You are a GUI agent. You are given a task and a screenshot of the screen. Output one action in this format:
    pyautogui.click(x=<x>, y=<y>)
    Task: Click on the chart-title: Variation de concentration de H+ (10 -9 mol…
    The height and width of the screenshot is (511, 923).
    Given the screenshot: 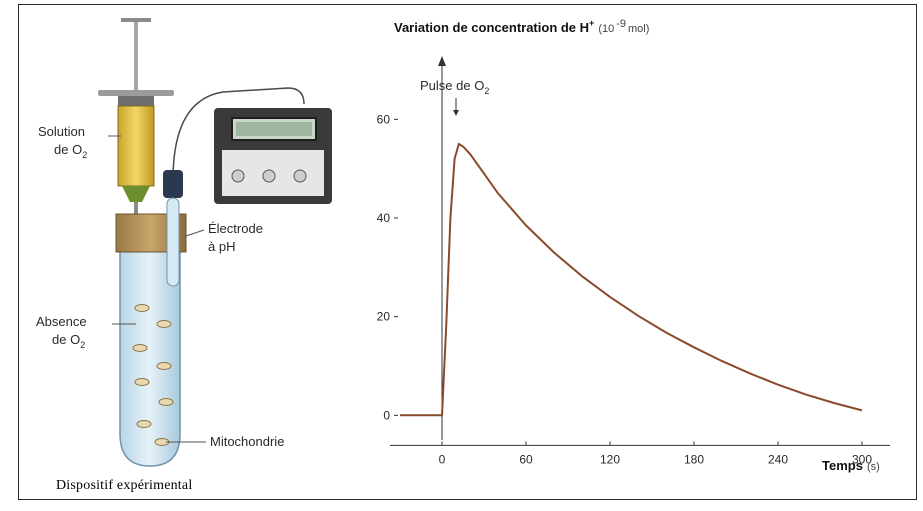 What is the action you would take?
    pyautogui.click(x=521, y=26)
    